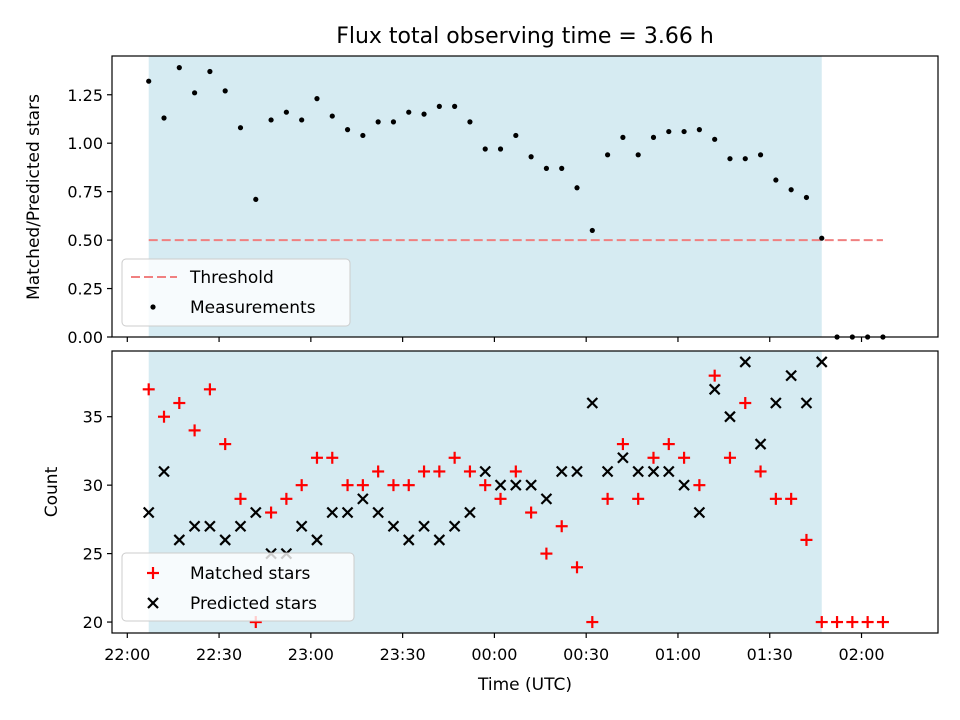 The height and width of the screenshot is (720, 960). I want to click on legend-predicted-label: Predicted stars, so click(253, 604).